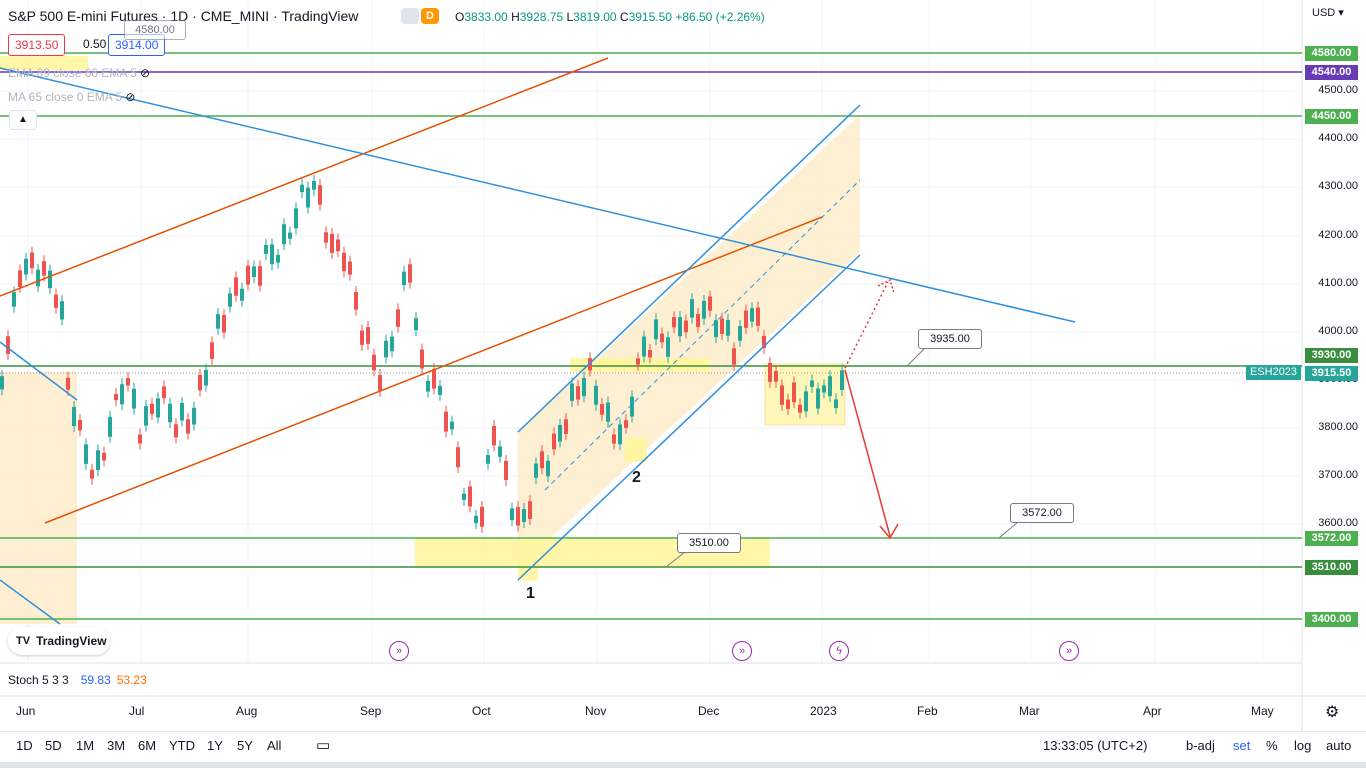  Describe the element at coordinates (1328, 13) in the screenshot. I see `currency-selector: USD ▾` at that location.